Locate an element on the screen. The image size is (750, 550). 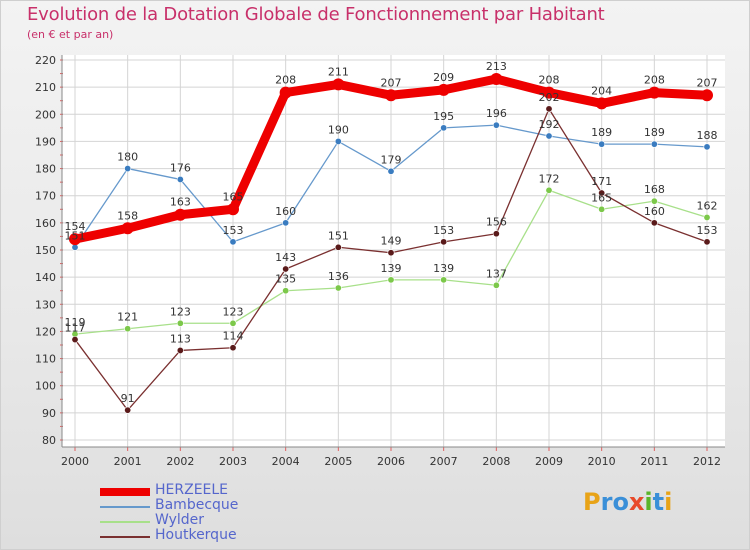
x-tick-label: 2001 is located at coordinates (128, 461).